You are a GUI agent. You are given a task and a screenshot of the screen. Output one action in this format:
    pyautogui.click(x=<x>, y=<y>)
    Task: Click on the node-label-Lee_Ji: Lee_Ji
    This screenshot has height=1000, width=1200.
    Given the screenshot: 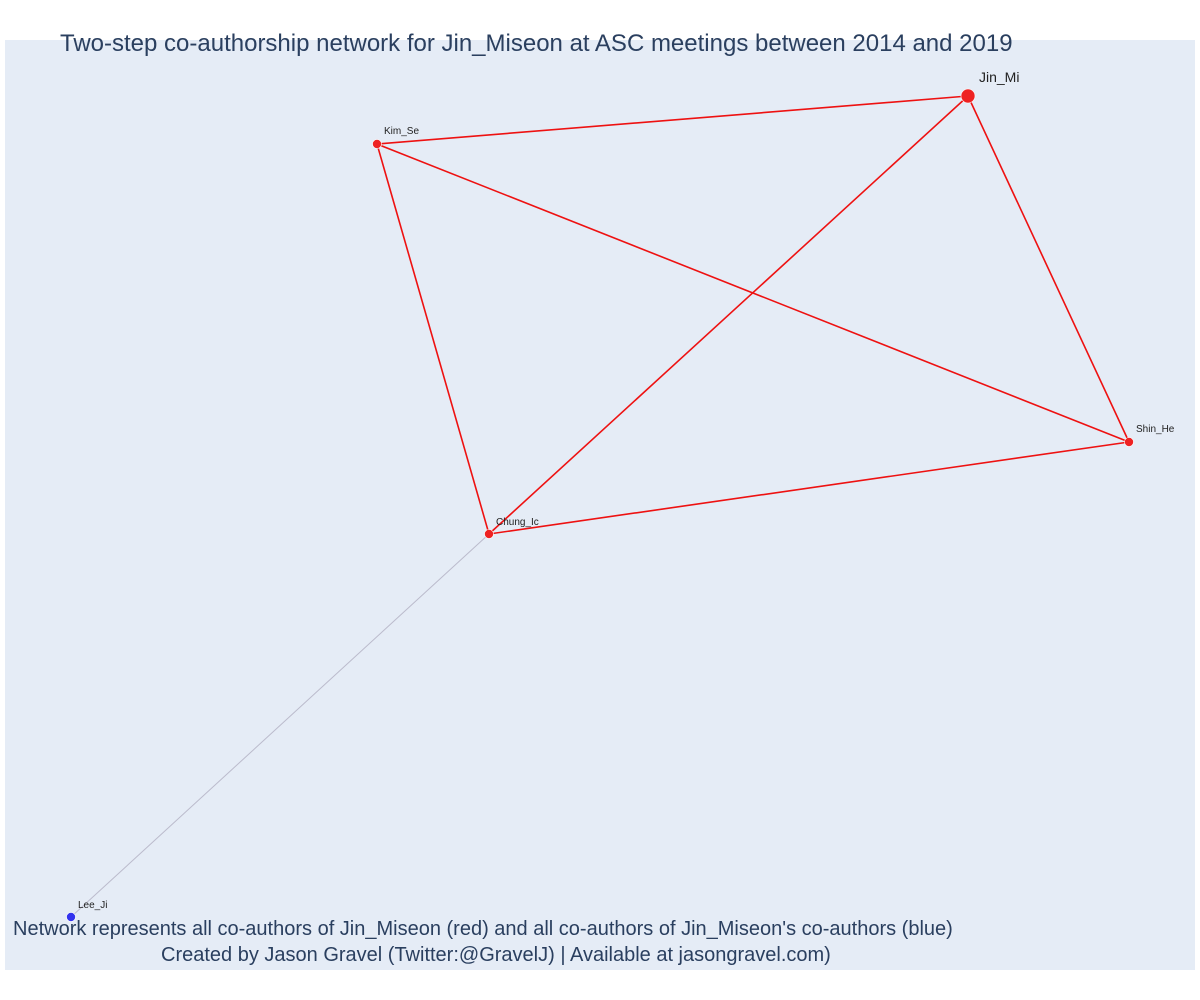 What is the action you would take?
    pyautogui.click(x=92, y=905)
    